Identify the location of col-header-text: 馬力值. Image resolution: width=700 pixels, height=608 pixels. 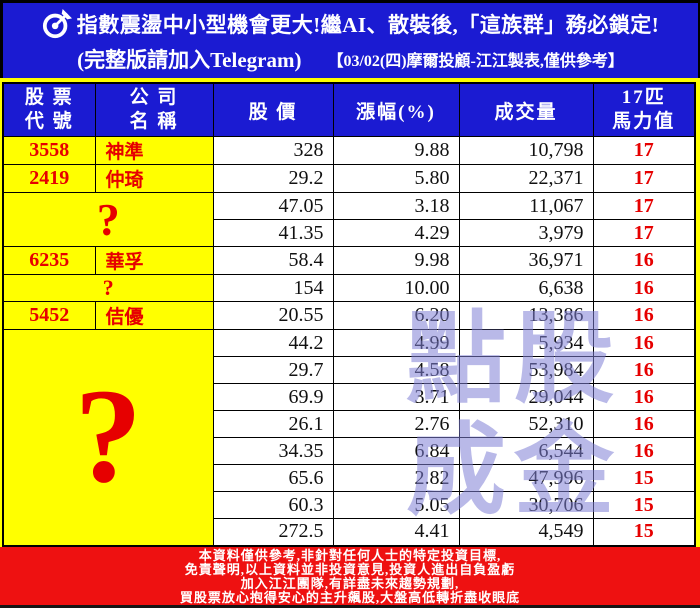
(644, 121).